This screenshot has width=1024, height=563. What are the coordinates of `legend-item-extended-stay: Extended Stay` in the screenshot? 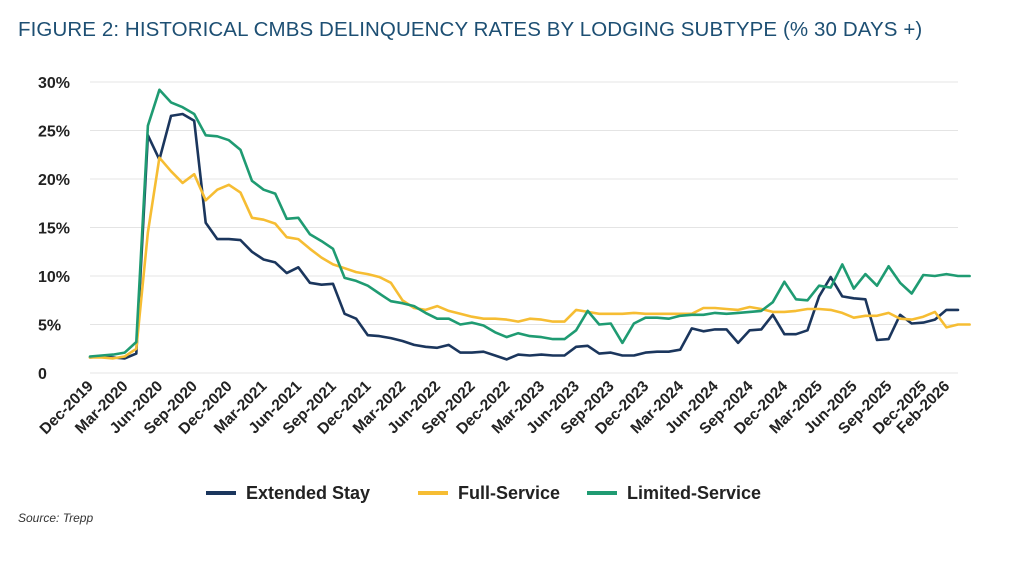 It's located at (288, 493).